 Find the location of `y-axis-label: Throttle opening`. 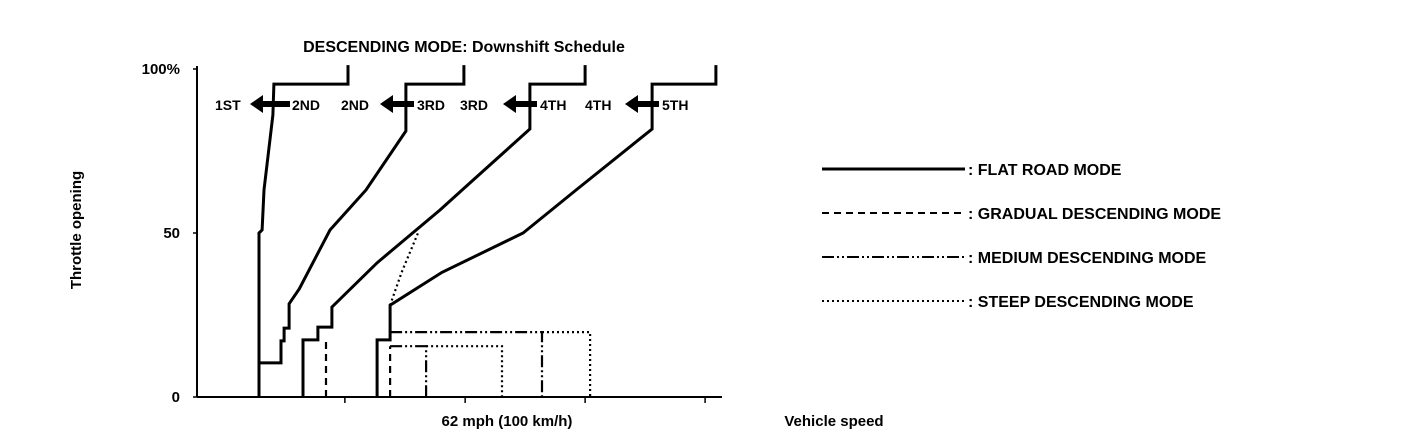

y-axis-label: Throttle opening is located at coordinates (76, 230).